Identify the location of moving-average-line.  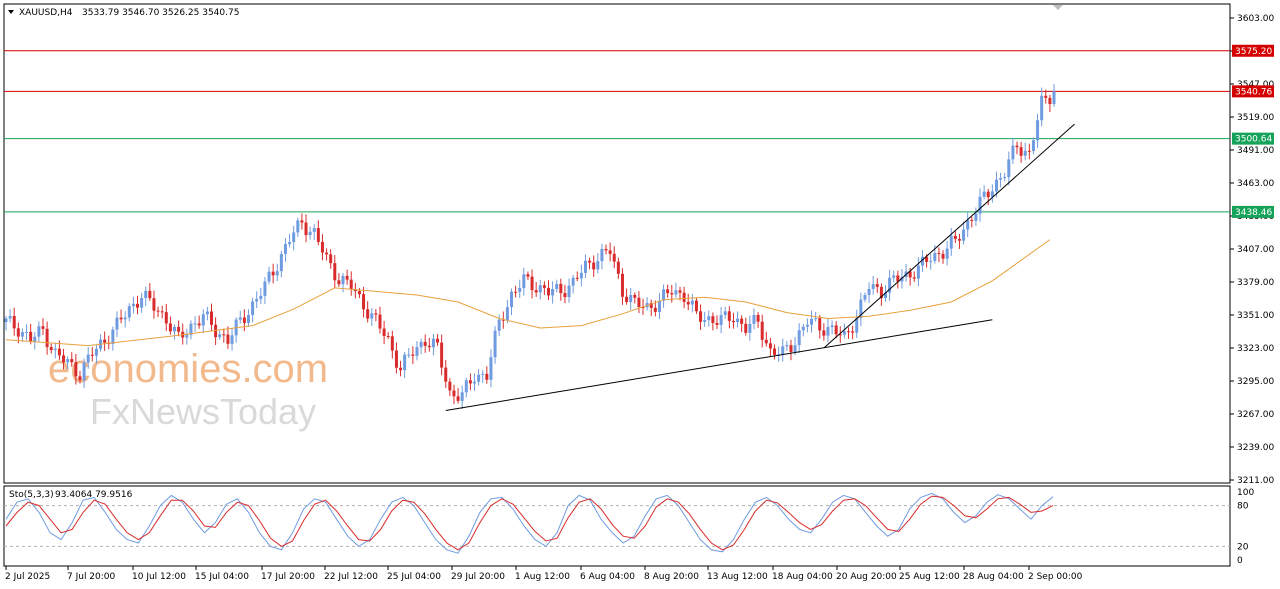
(528, 293).